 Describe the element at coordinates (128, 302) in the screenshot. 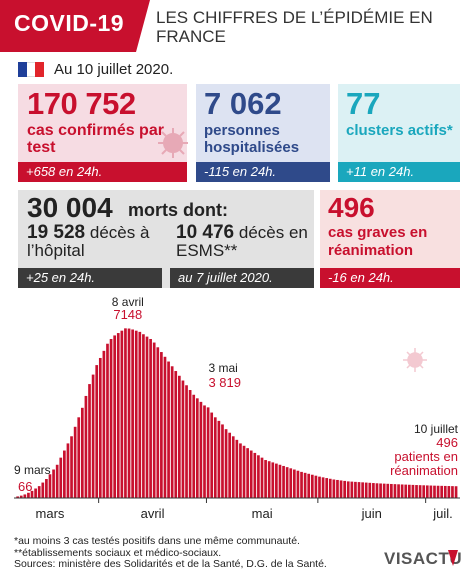

I see `annotation-date: 8 avril` at that location.